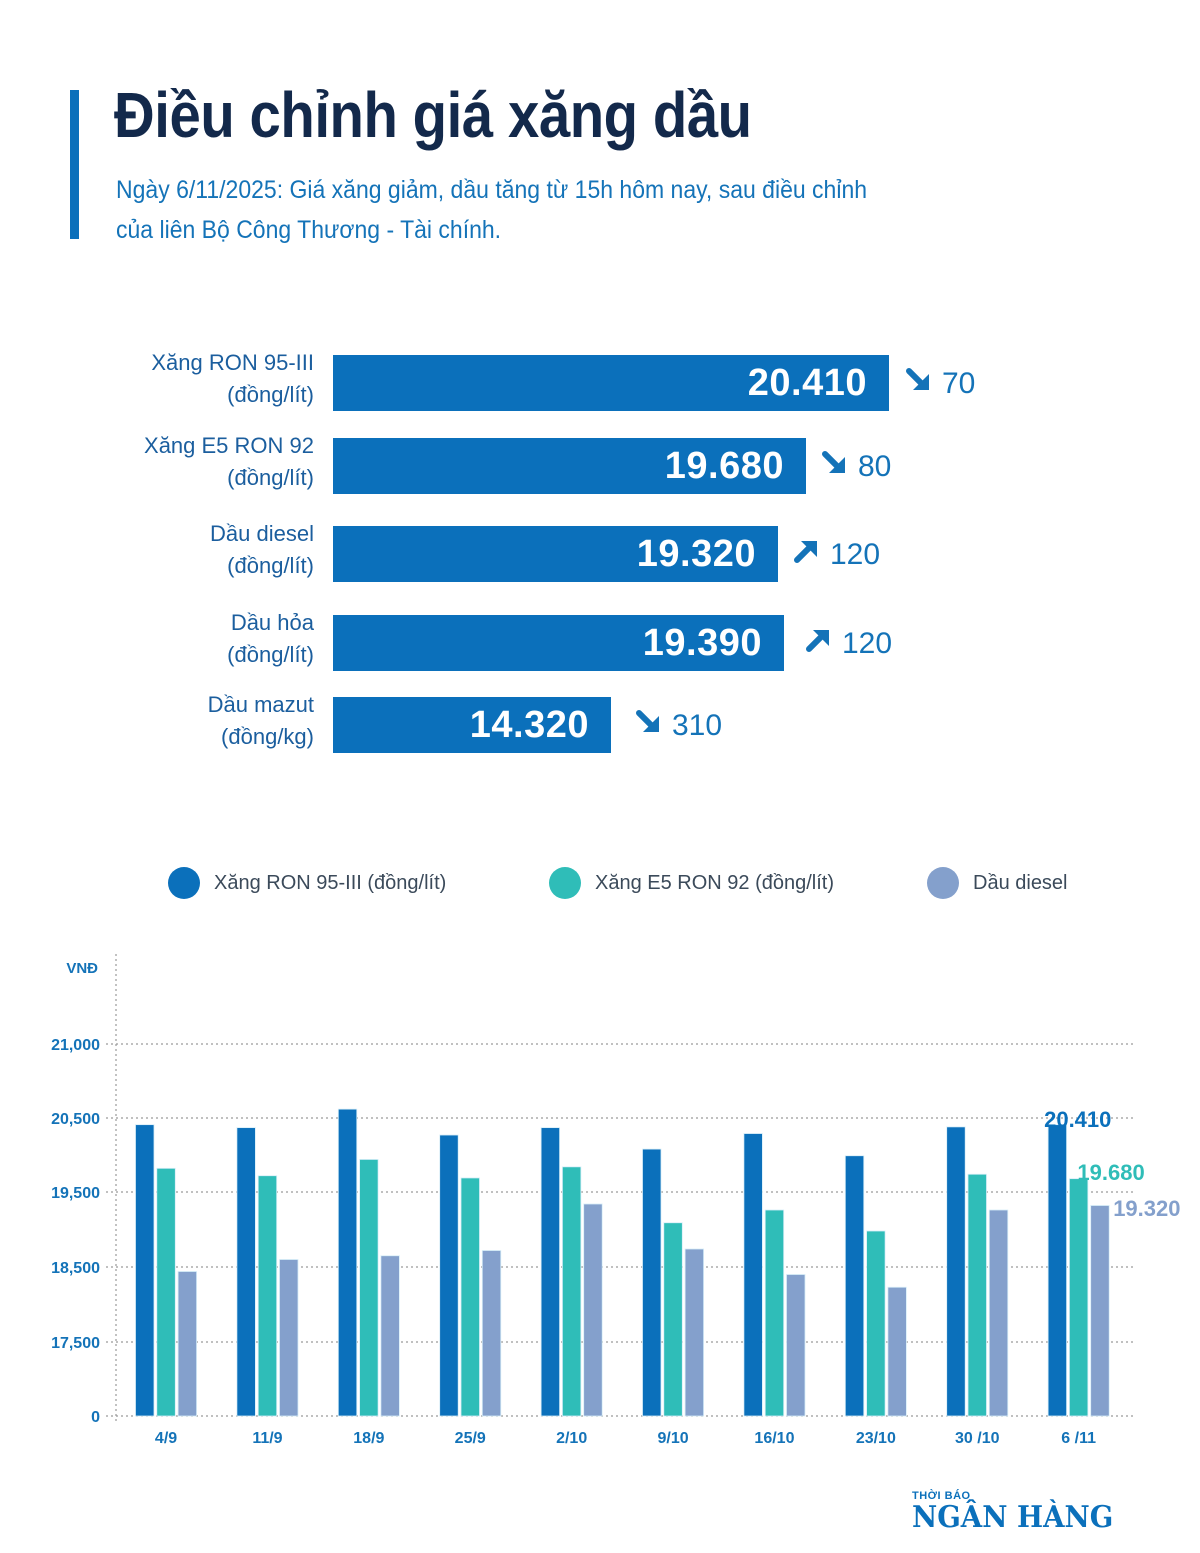  I want to click on y-tick-label: 20,500, so click(75, 1119).